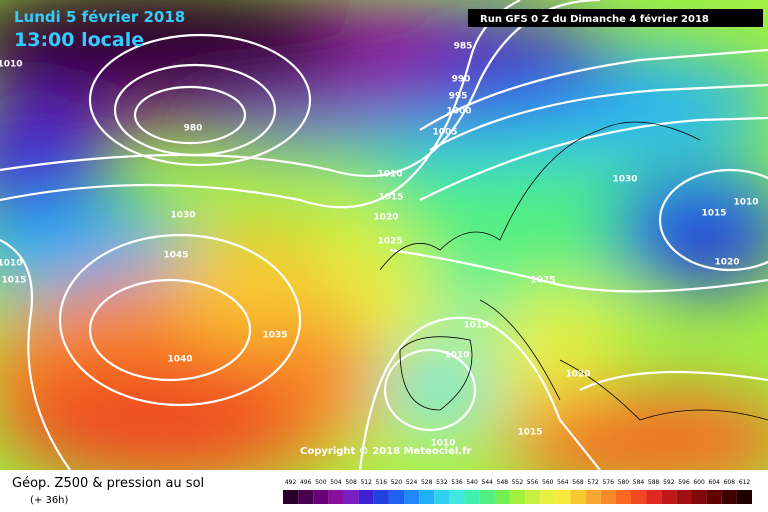  I want to click on legend-label: 584, so click(639, 482).